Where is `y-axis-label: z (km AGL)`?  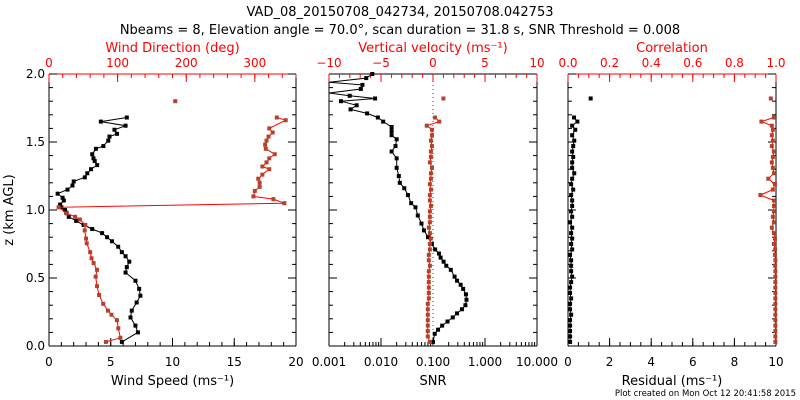 y-axis-label: z (km AGL) is located at coordinates (9, 209).